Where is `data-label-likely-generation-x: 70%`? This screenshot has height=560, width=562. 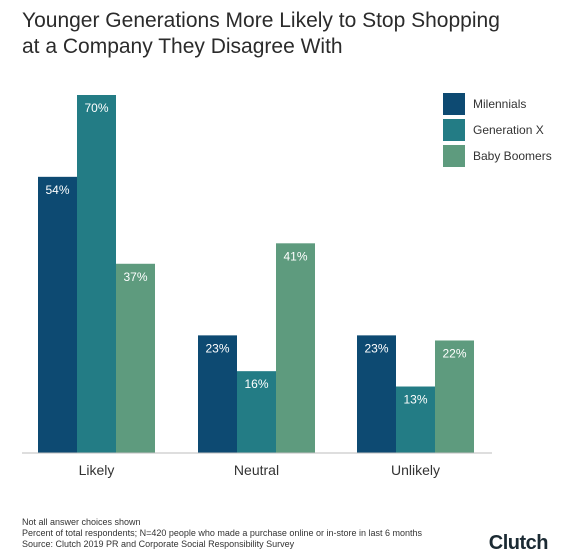 data-label-likely-generation-x: 70% is located at coordinates (96, 108).